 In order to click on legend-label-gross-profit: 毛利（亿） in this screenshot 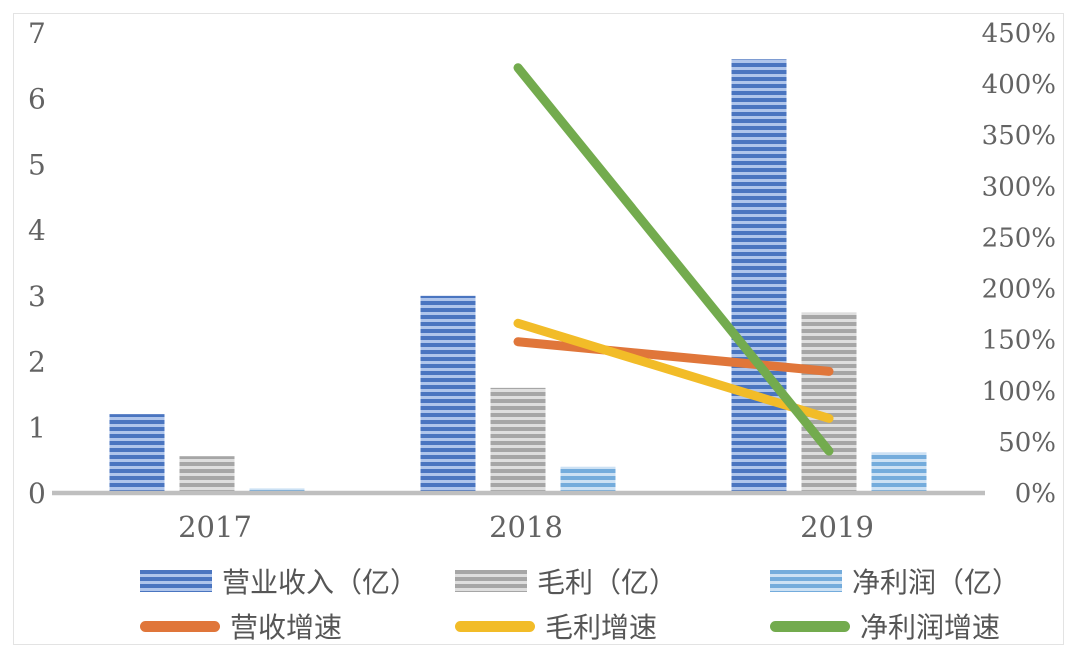, I will do `click(607, 582)`.